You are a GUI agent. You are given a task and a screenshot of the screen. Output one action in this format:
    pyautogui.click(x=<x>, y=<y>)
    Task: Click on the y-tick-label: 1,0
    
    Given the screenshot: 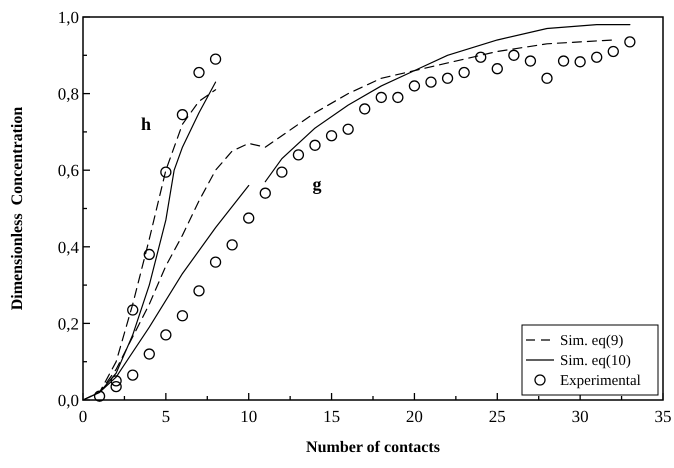 What is the action you would take?
    pyautogui.click(x=68, y=17)
    